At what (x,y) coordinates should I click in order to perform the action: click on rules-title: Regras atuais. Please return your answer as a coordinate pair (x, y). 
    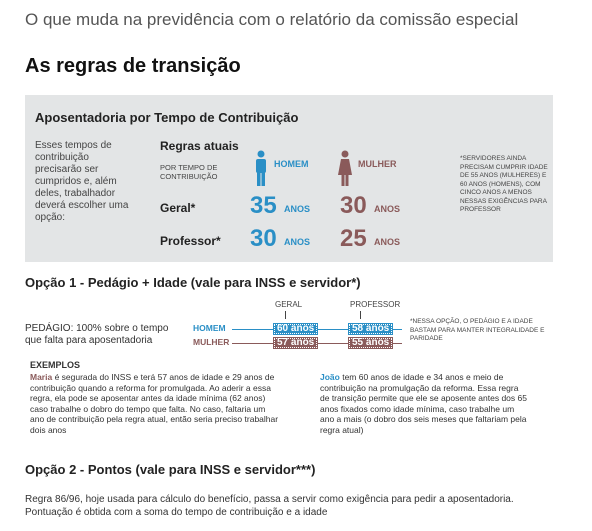
    Looking at the image, I should click on (199, 146).